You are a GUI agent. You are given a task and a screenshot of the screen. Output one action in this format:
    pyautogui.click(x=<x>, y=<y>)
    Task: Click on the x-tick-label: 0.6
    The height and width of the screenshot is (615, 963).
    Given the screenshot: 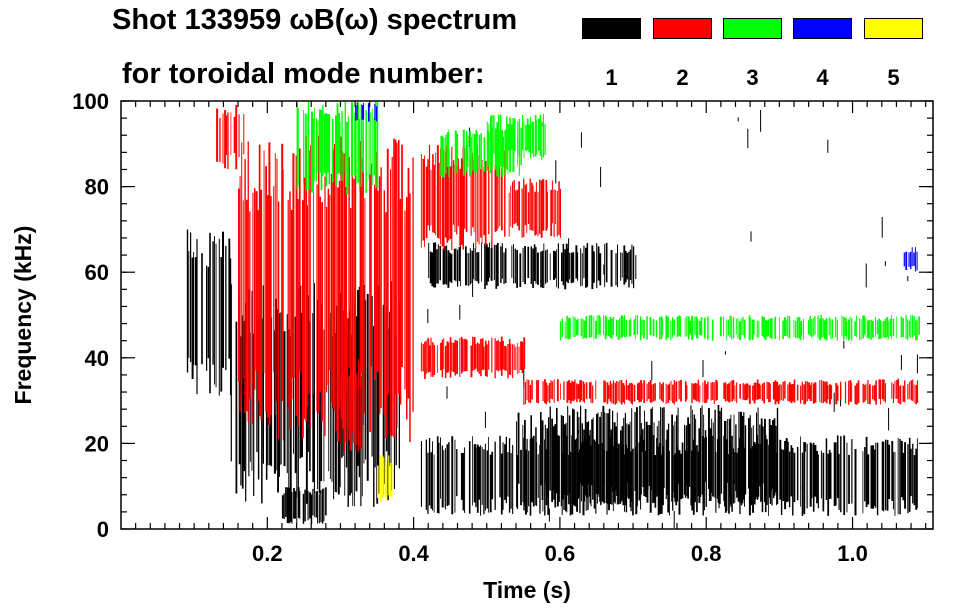 What is the action you would take?
    pyautogui.click(x=560, y=553)
    